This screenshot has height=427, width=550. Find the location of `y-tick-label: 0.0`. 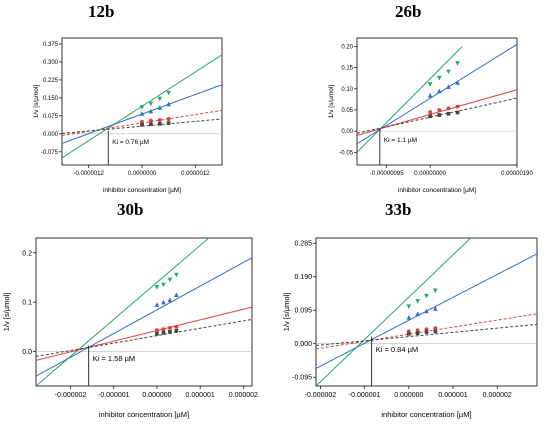

y-tick-label: 0.0 is located at coordinates (27, 352).